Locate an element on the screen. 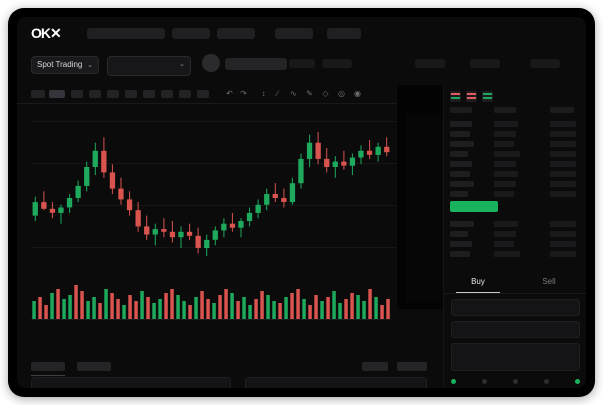 The width and height of the screenshot is (603, 405). trading-mode-select: Spot Trading ⌄ is located at coordinates (65, 65).